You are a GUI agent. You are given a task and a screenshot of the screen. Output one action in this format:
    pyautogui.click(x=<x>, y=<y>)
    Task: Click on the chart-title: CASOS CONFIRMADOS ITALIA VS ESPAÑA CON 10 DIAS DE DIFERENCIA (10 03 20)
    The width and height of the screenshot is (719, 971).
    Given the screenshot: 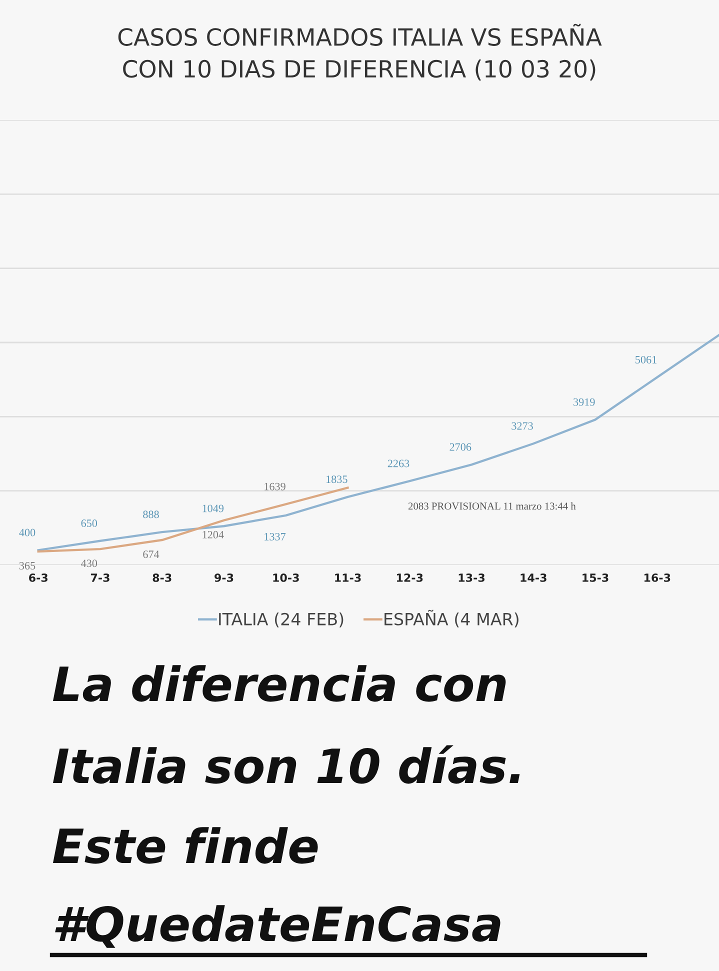 What is the action you would take?
    pyautogui.click(x=360, y=52)
    